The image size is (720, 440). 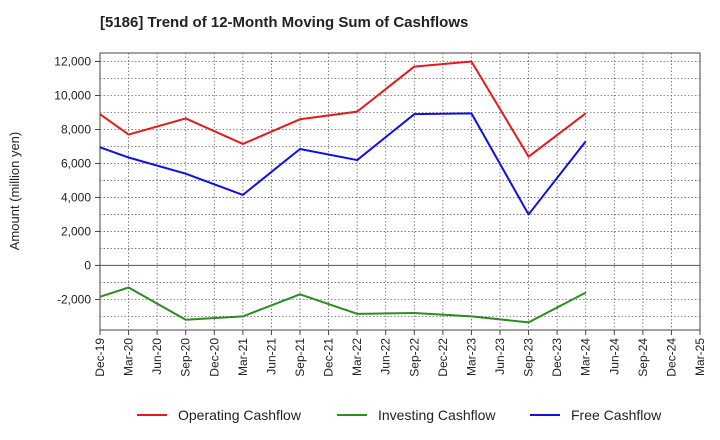 What do you see at coordinates (76, 231) in the screenshot?
I see `y-tick-label: 2,000` at bounding box center [76, 231].